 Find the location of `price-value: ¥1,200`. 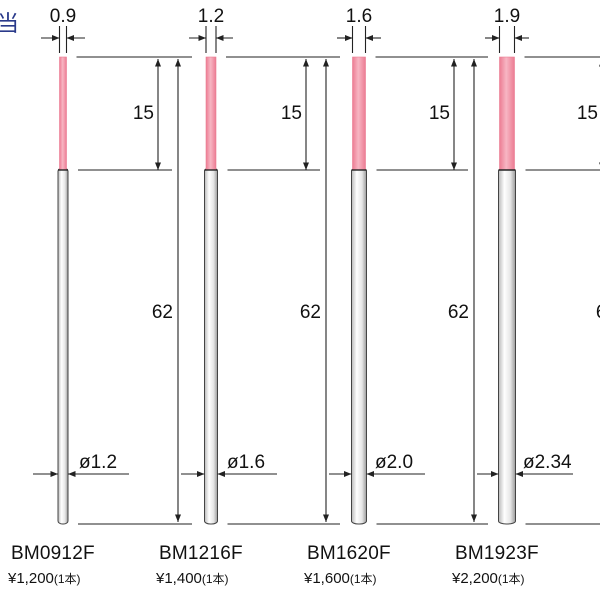

price-value: ¥1,200 is located at coordinates (31, 578).